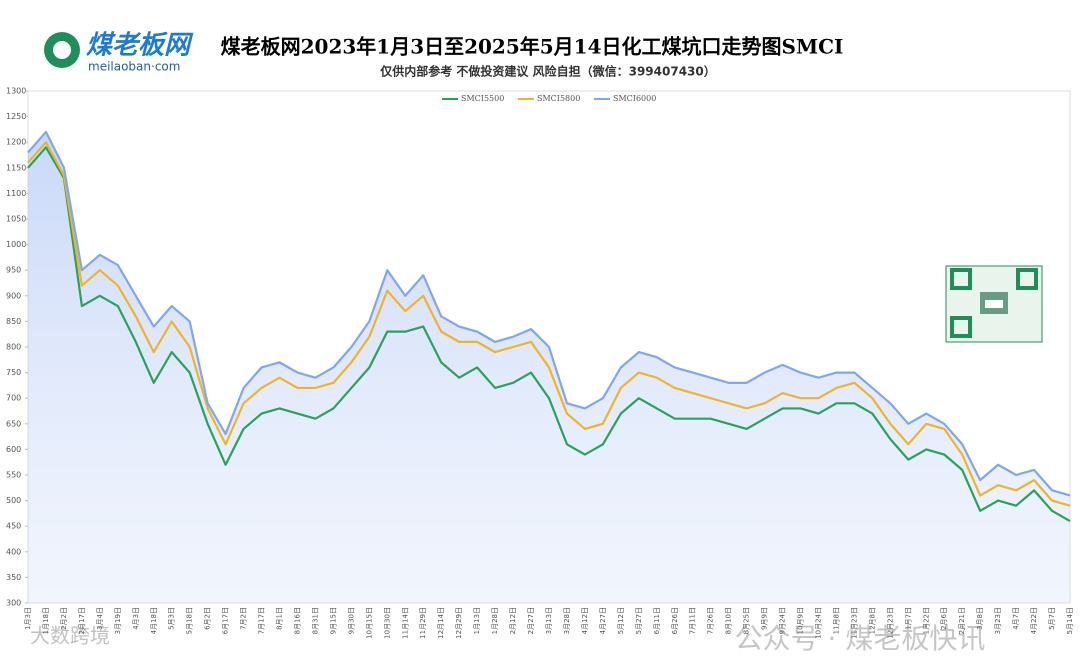 The height and width of the screenshot is (657, 1080). I want to click on watermark: 公众号 · 煤老板快讯, so click(860, 638).